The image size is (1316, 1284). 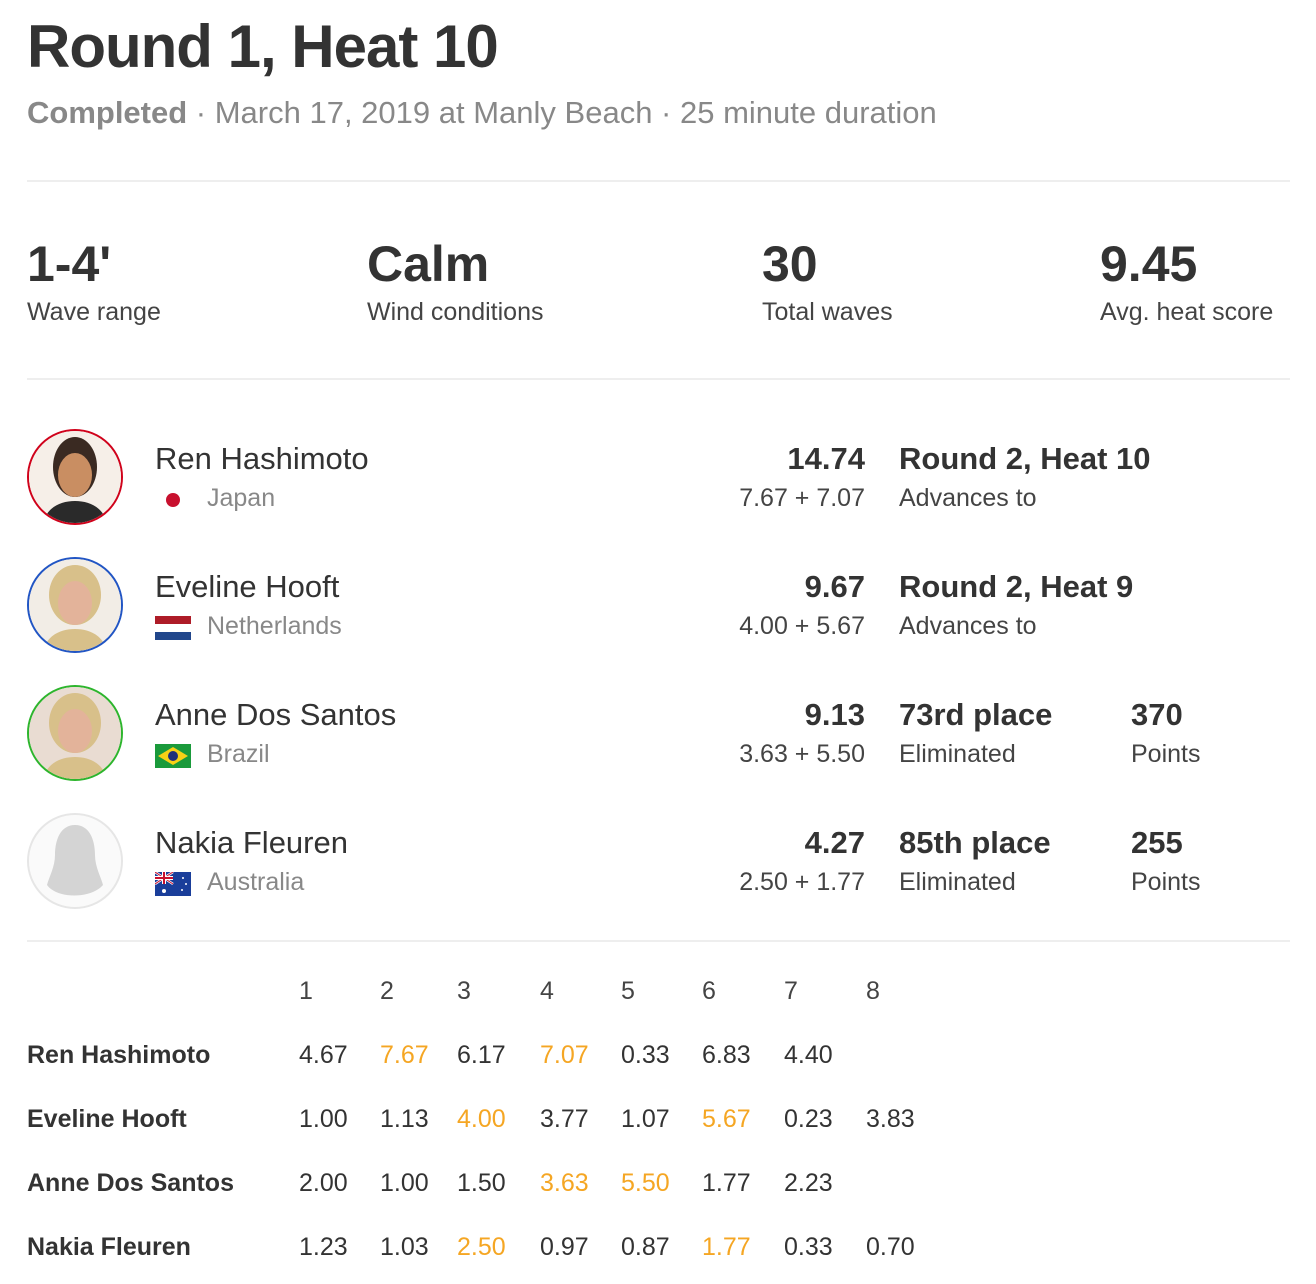 I want to click on surfer-name: Anne Dos Santos, so click(x=276, y=714).